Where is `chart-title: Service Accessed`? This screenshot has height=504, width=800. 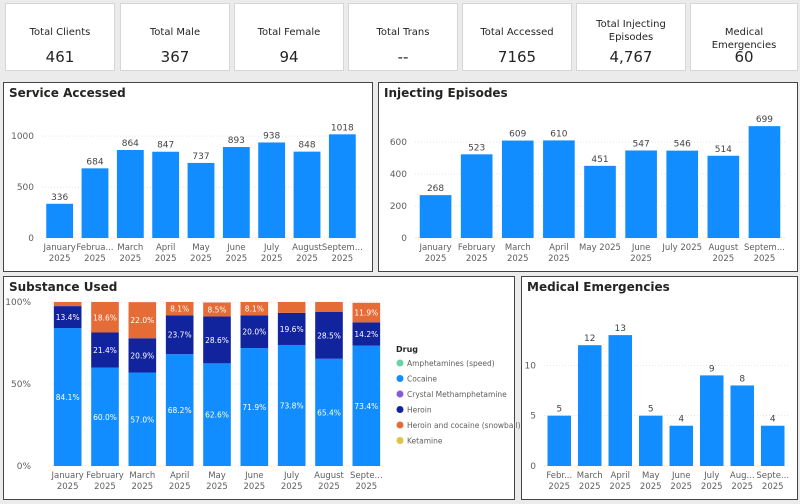 chart-title: Service Accessed is located at coordinates (67, 93).